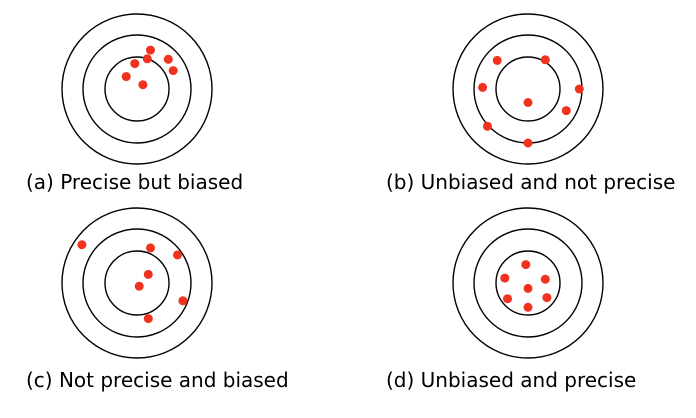 This screenshot has height=418, width=696. I want to click on caption-a: (a) Precise but biased, so click(134, 182).